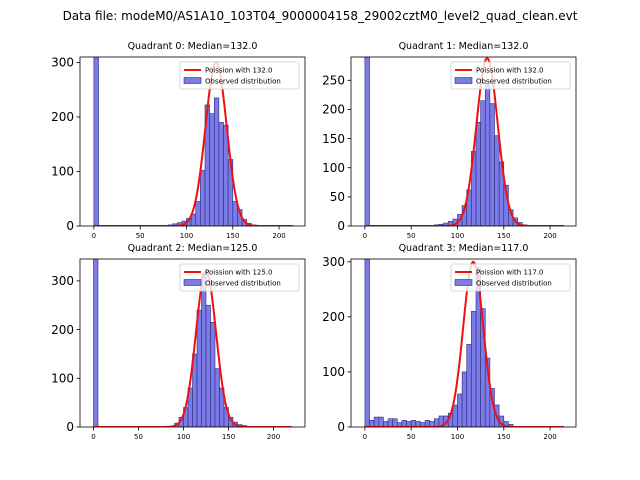 Image resolution: width=640 pixels, height=480 pixels. I want to click on y-tick-label: 250, so click(333, 81).